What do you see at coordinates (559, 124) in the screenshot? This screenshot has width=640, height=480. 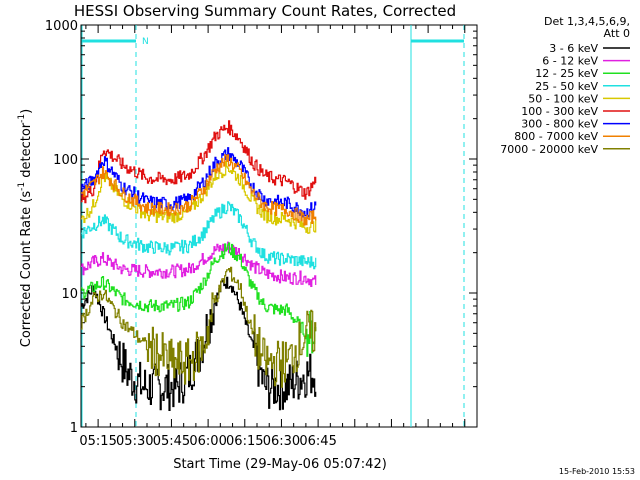 I see `legend-label: 300 - 800 keV` at bounding box center [559, 124].